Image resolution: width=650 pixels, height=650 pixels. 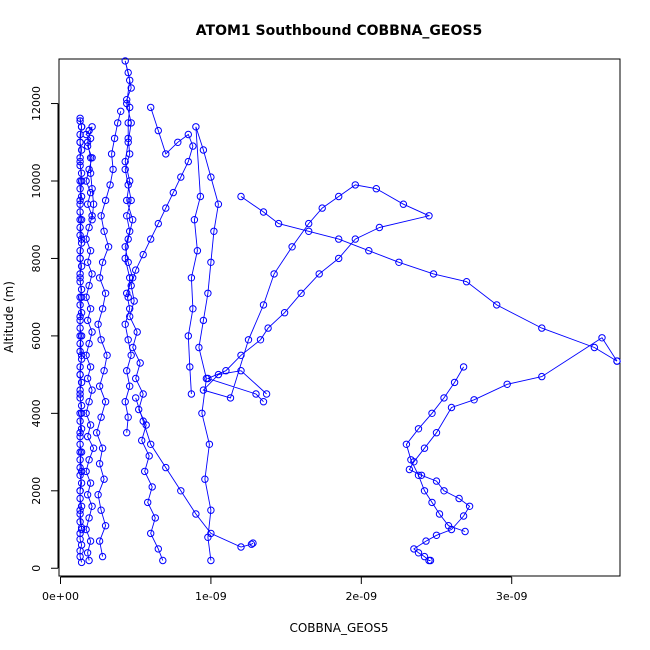 I want to click on y-axis: 0 2000 4000 6000 8000 10000 12000, so click(x=44, y=329).